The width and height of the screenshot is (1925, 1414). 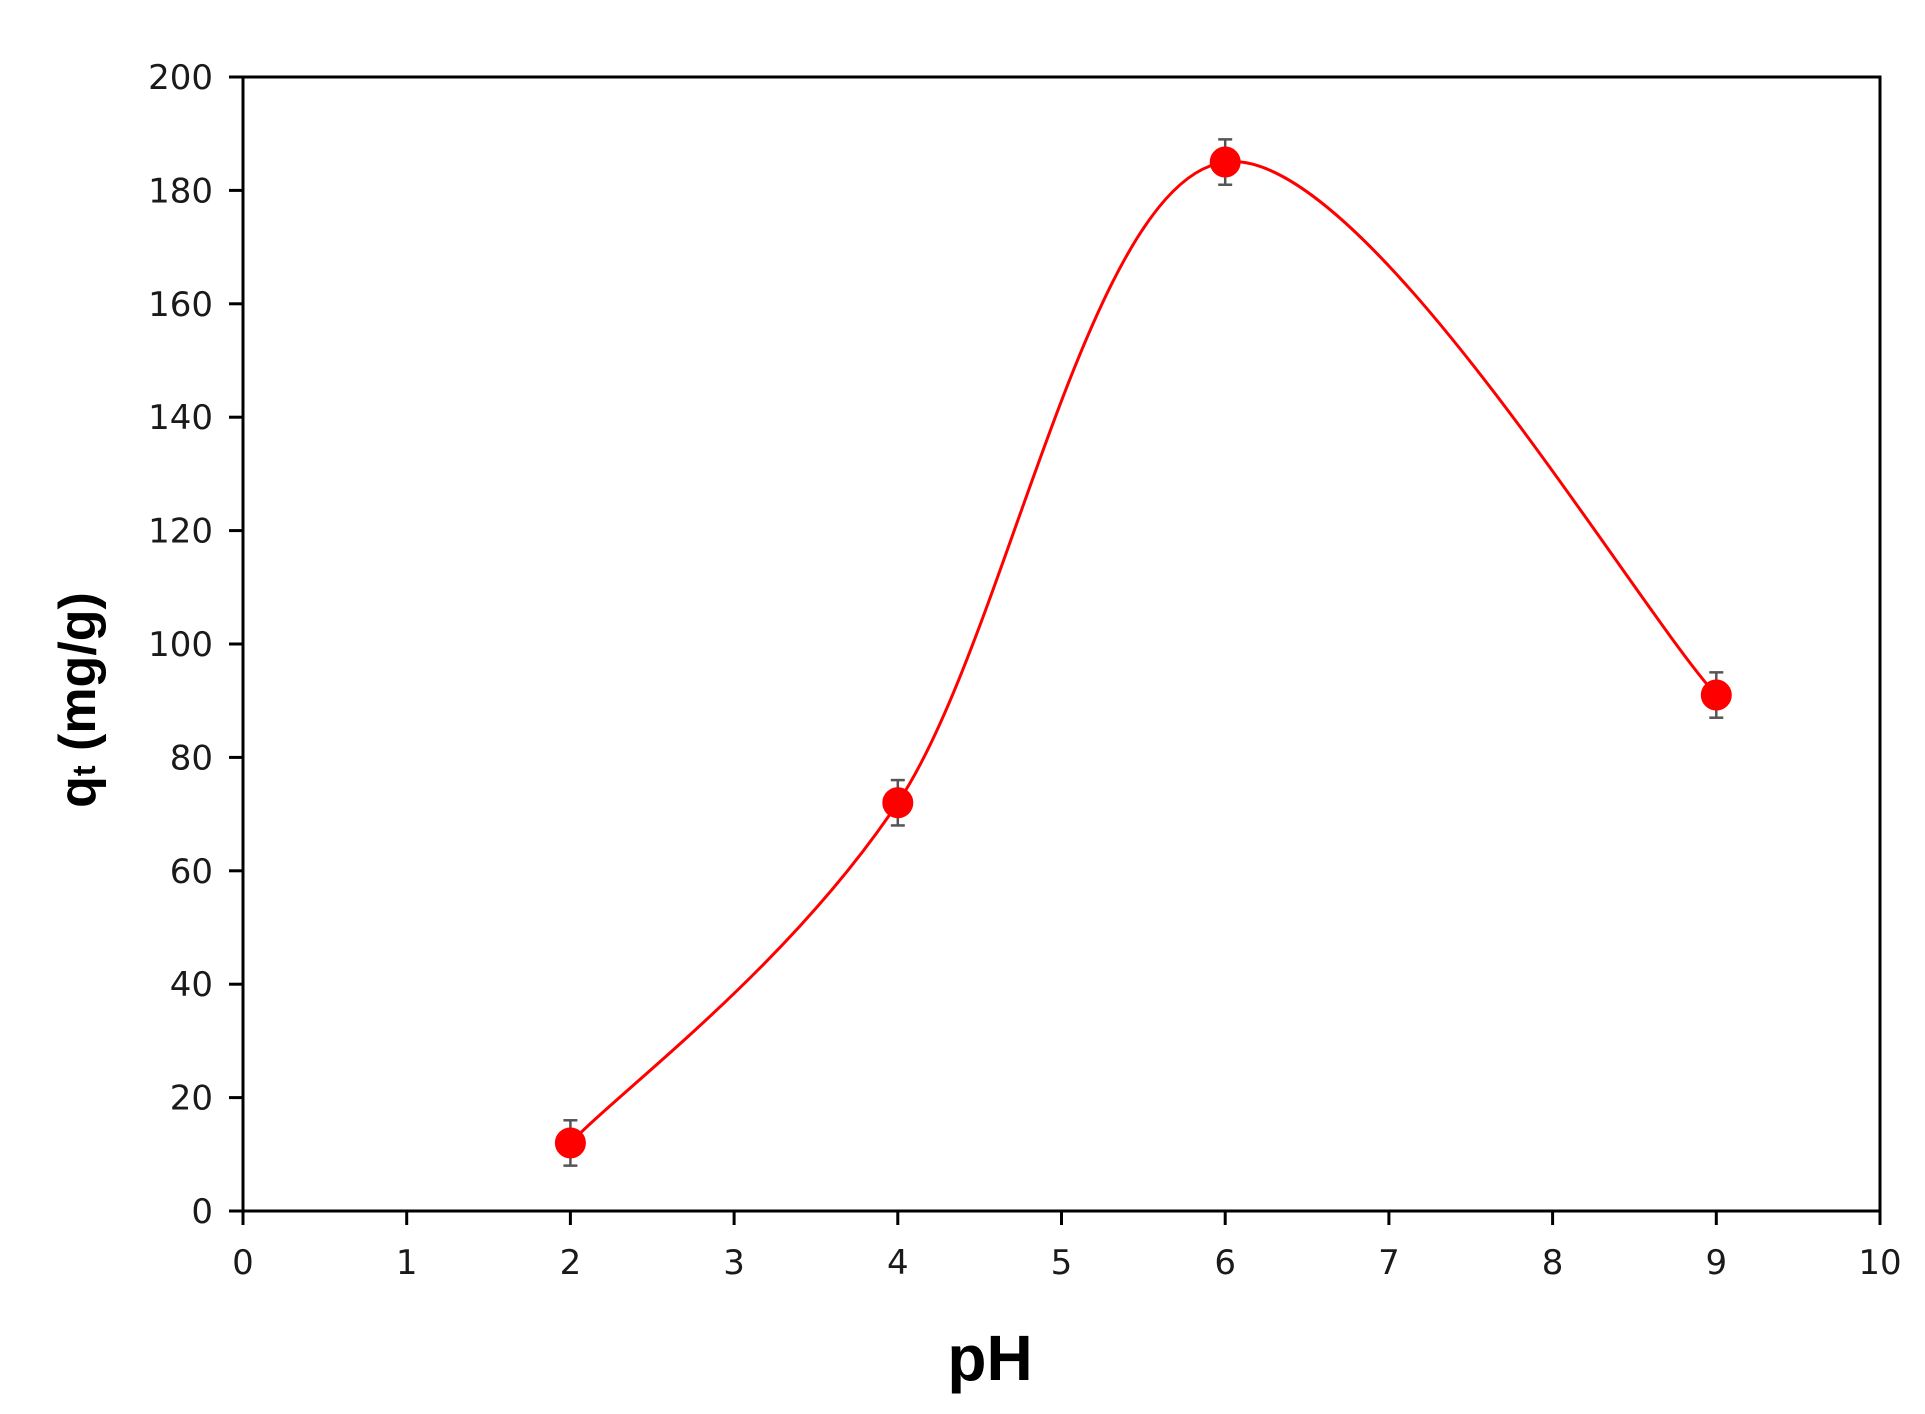 I want to click on y-tick-label: 80, so click(x=191, y=758).